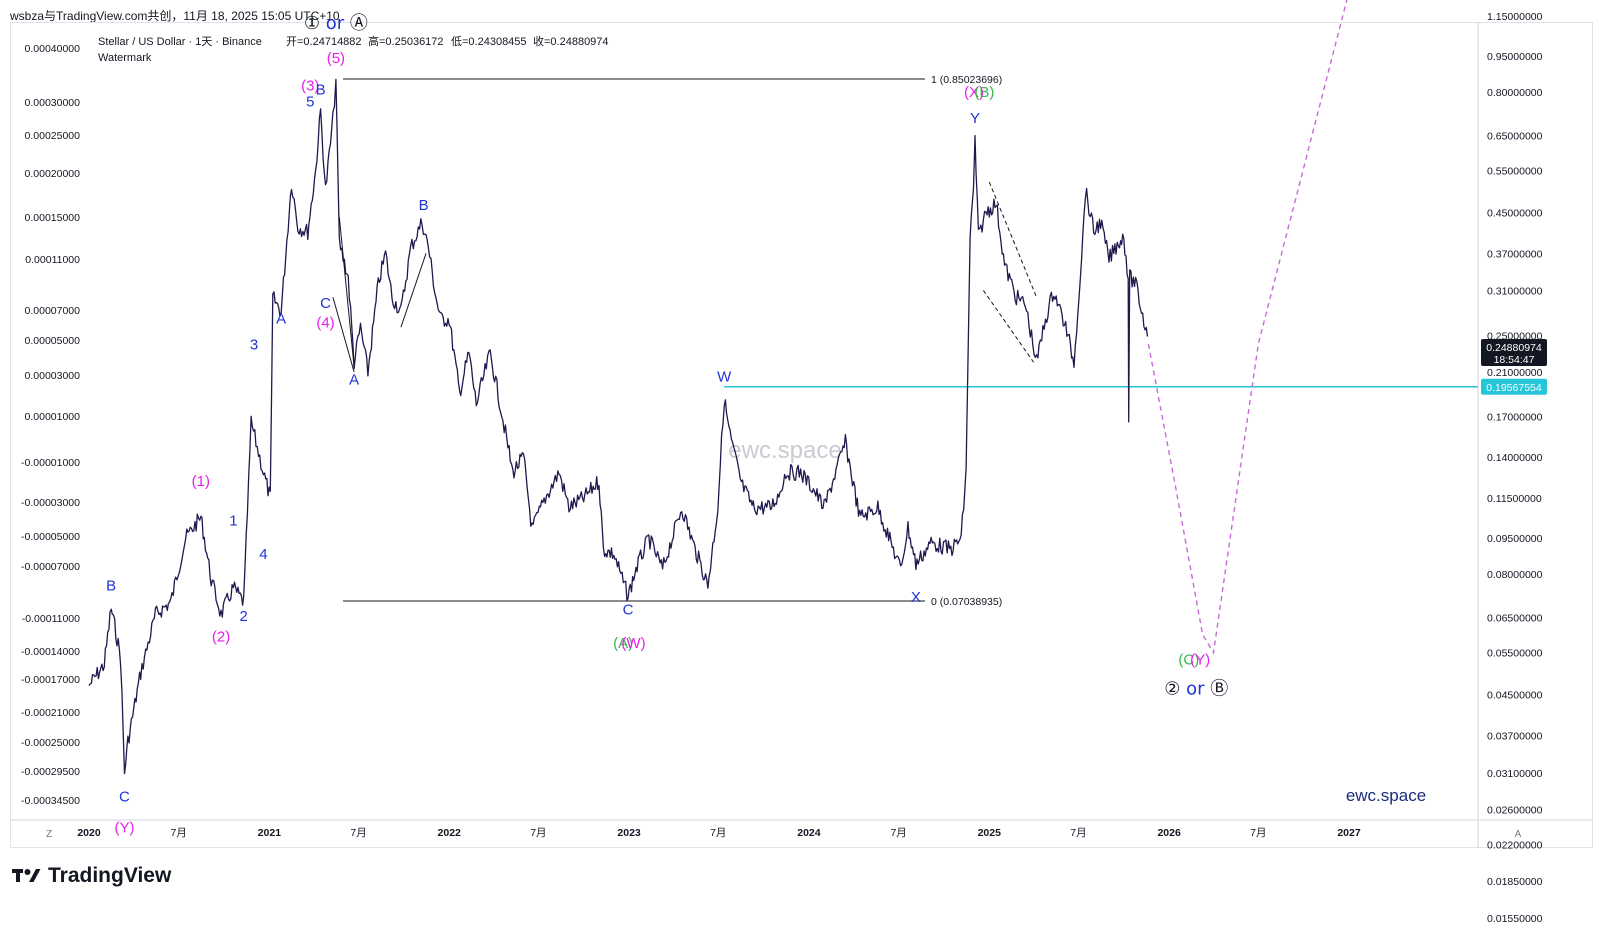 The height and width of the screenshot is (926, 1603). I want to click on left-axis-tick: -0.00034500, so click(50, 801).